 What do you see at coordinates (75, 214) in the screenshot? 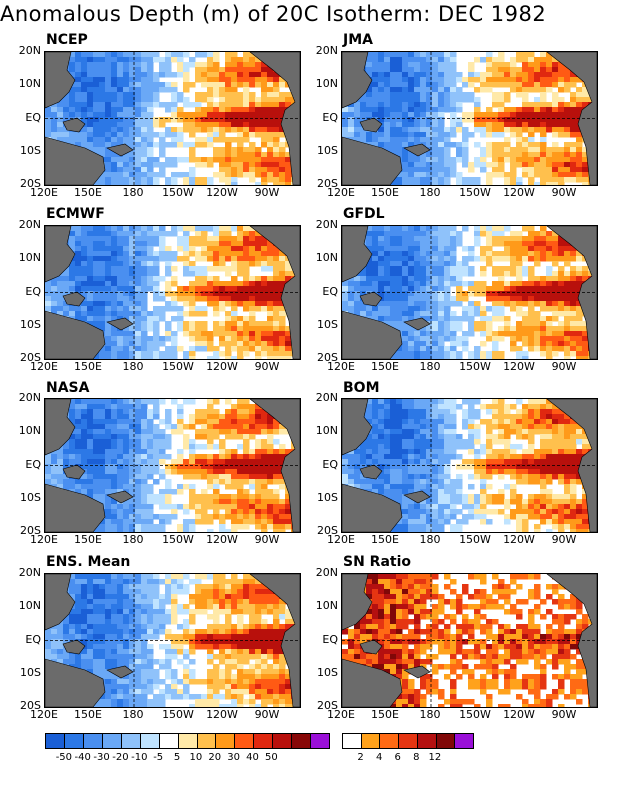
I see `panel-title: ECMWF` at bounding box center [75, 214].